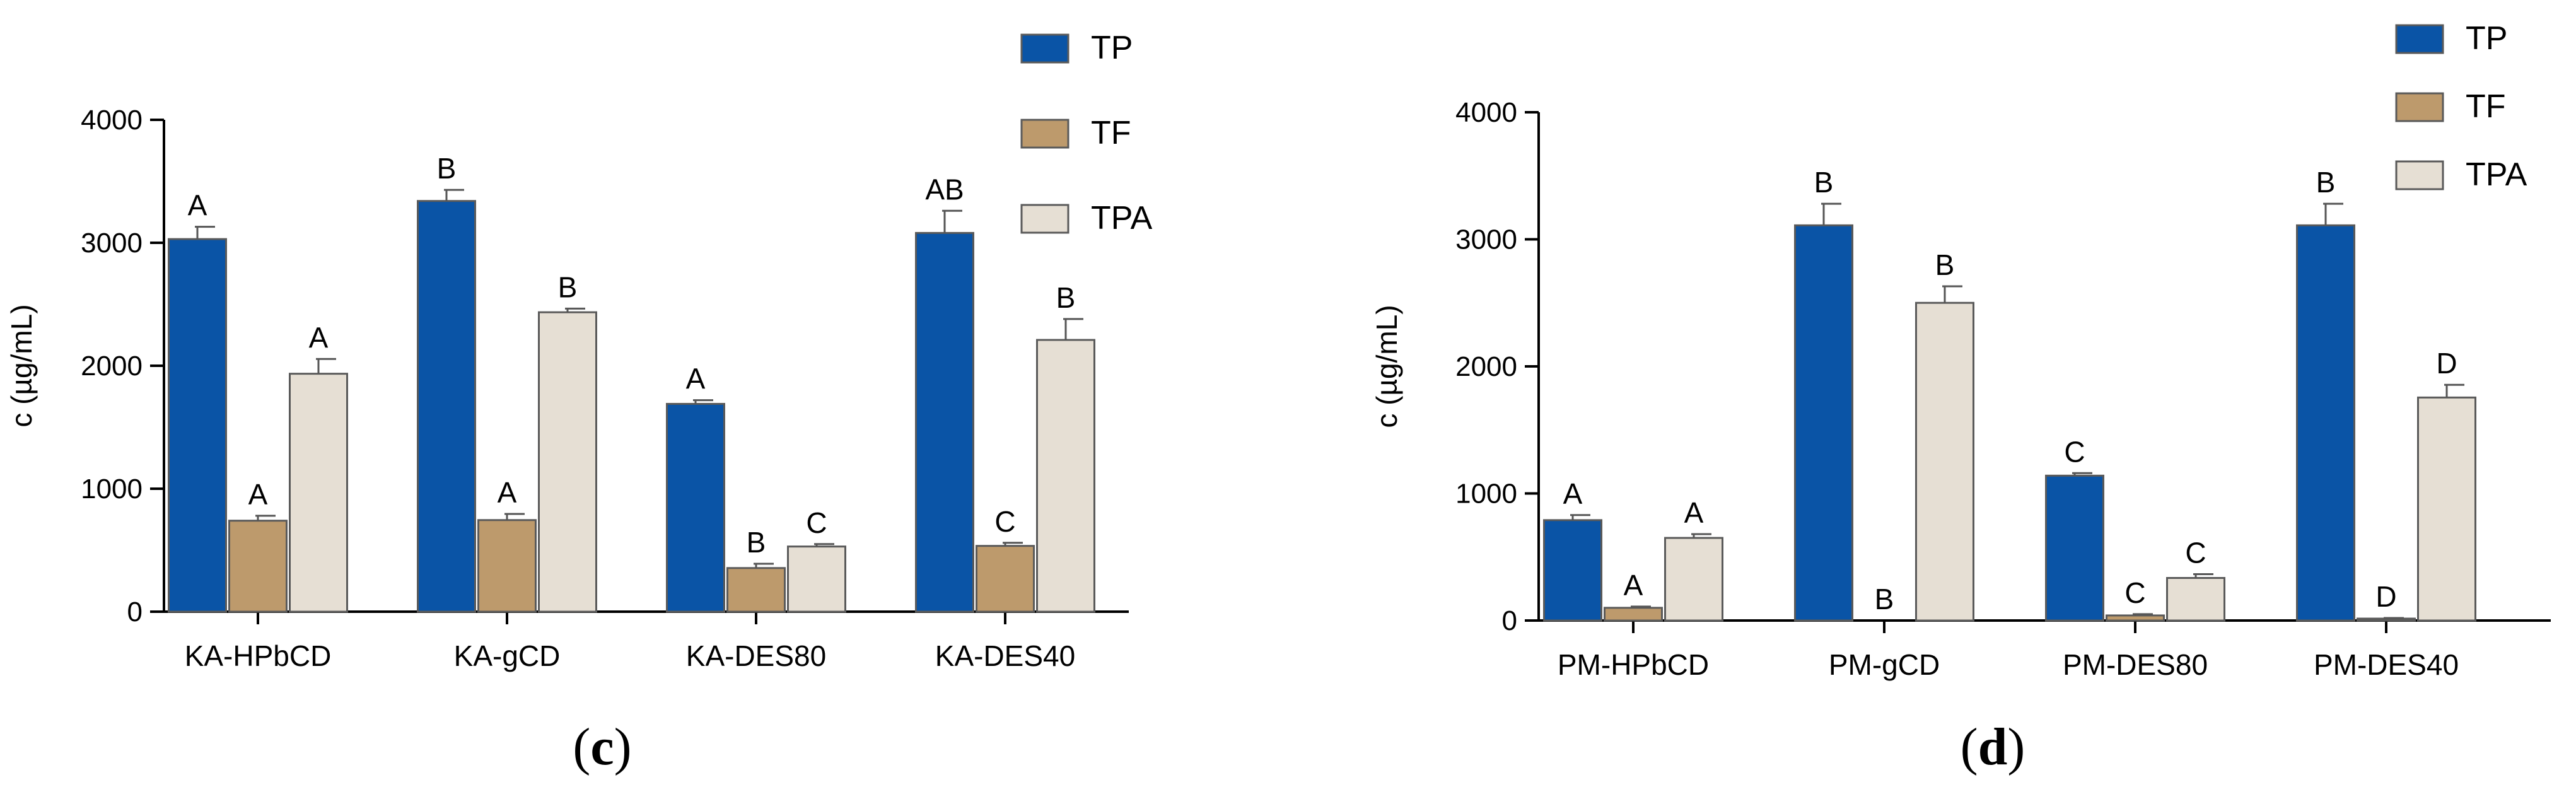 This screenshot has width=2576, height=787. What do you see at coordinates (945, 189) in the screenshot?
I see `significance-letter: AB` at bounding box center [945, 189].